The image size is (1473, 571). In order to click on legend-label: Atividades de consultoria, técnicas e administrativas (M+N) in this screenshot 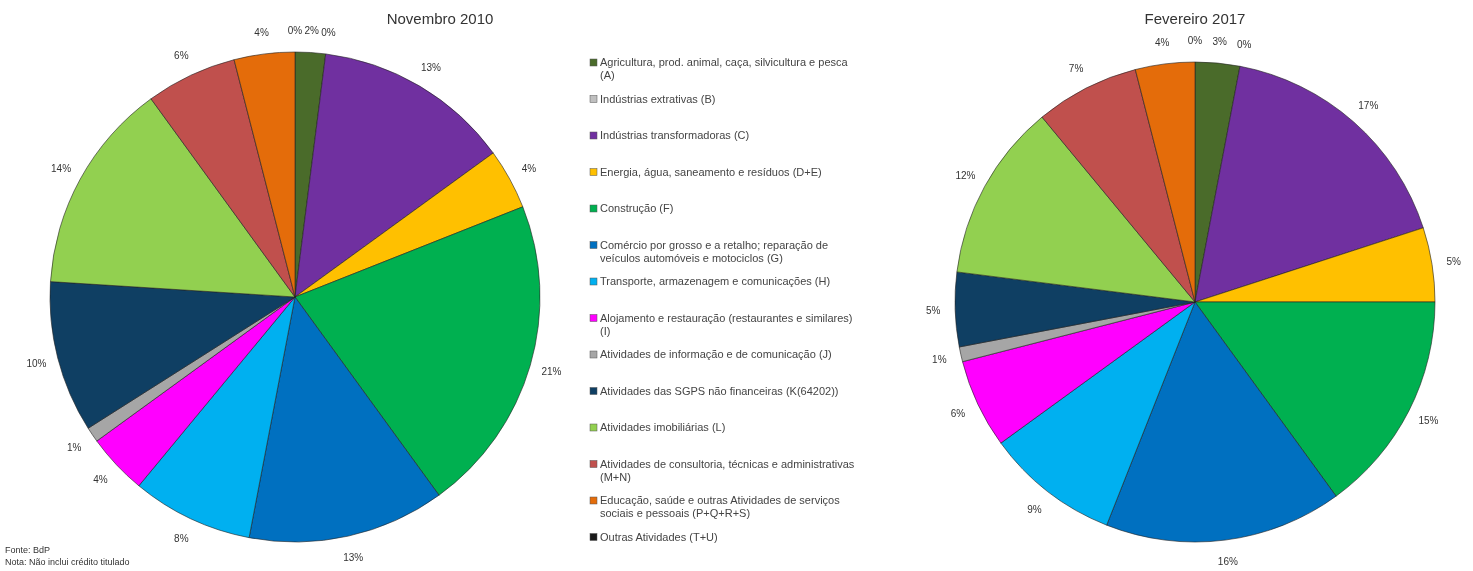, I will do `click(727, 470)`.